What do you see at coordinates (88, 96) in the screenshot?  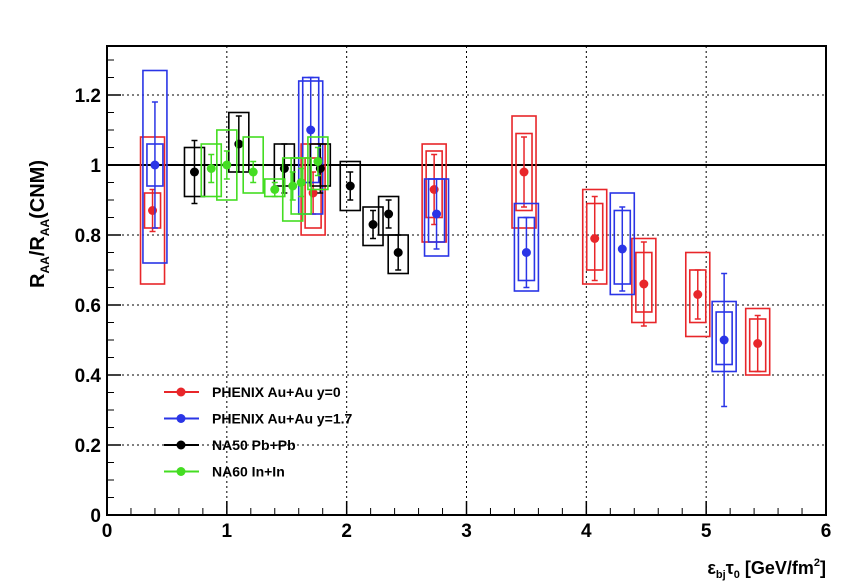 I see `y-tick-label: 1.2` at bounding box center [88, 96].